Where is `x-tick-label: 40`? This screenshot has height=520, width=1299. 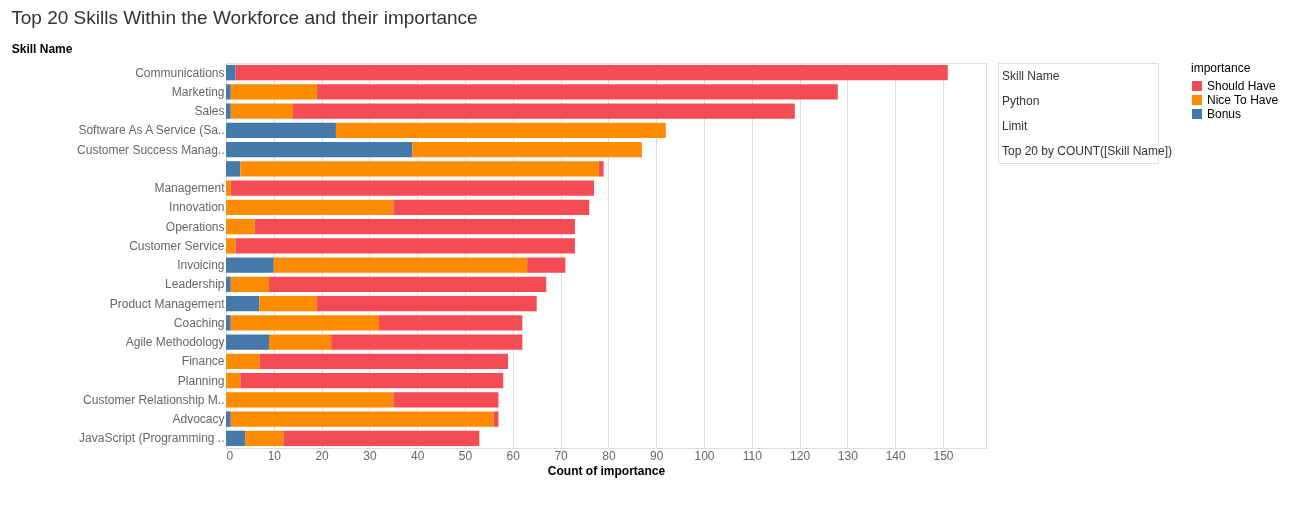 x-tick-label: 40 is located at coordinates (418, 455).